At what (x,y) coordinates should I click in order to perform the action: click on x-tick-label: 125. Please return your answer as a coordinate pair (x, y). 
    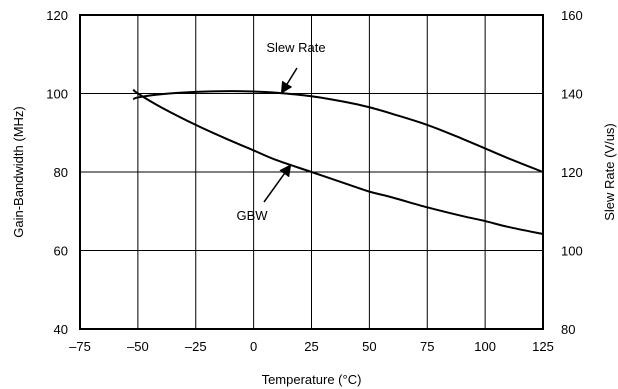
    Looking at the image, I should click on (543, 346).